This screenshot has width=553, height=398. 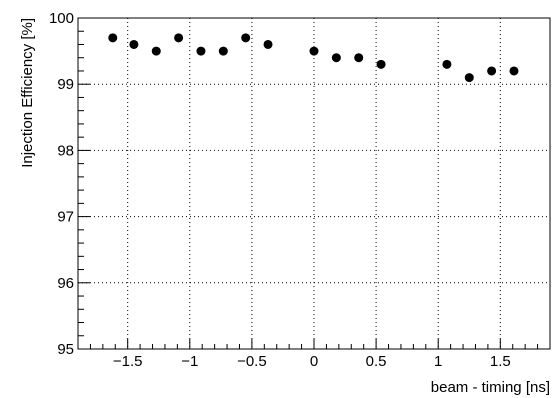 What do you see at coordinates (438, 361) in the screenshot?
I see `x-tick-label: 1` at bounding box center [438, 361].